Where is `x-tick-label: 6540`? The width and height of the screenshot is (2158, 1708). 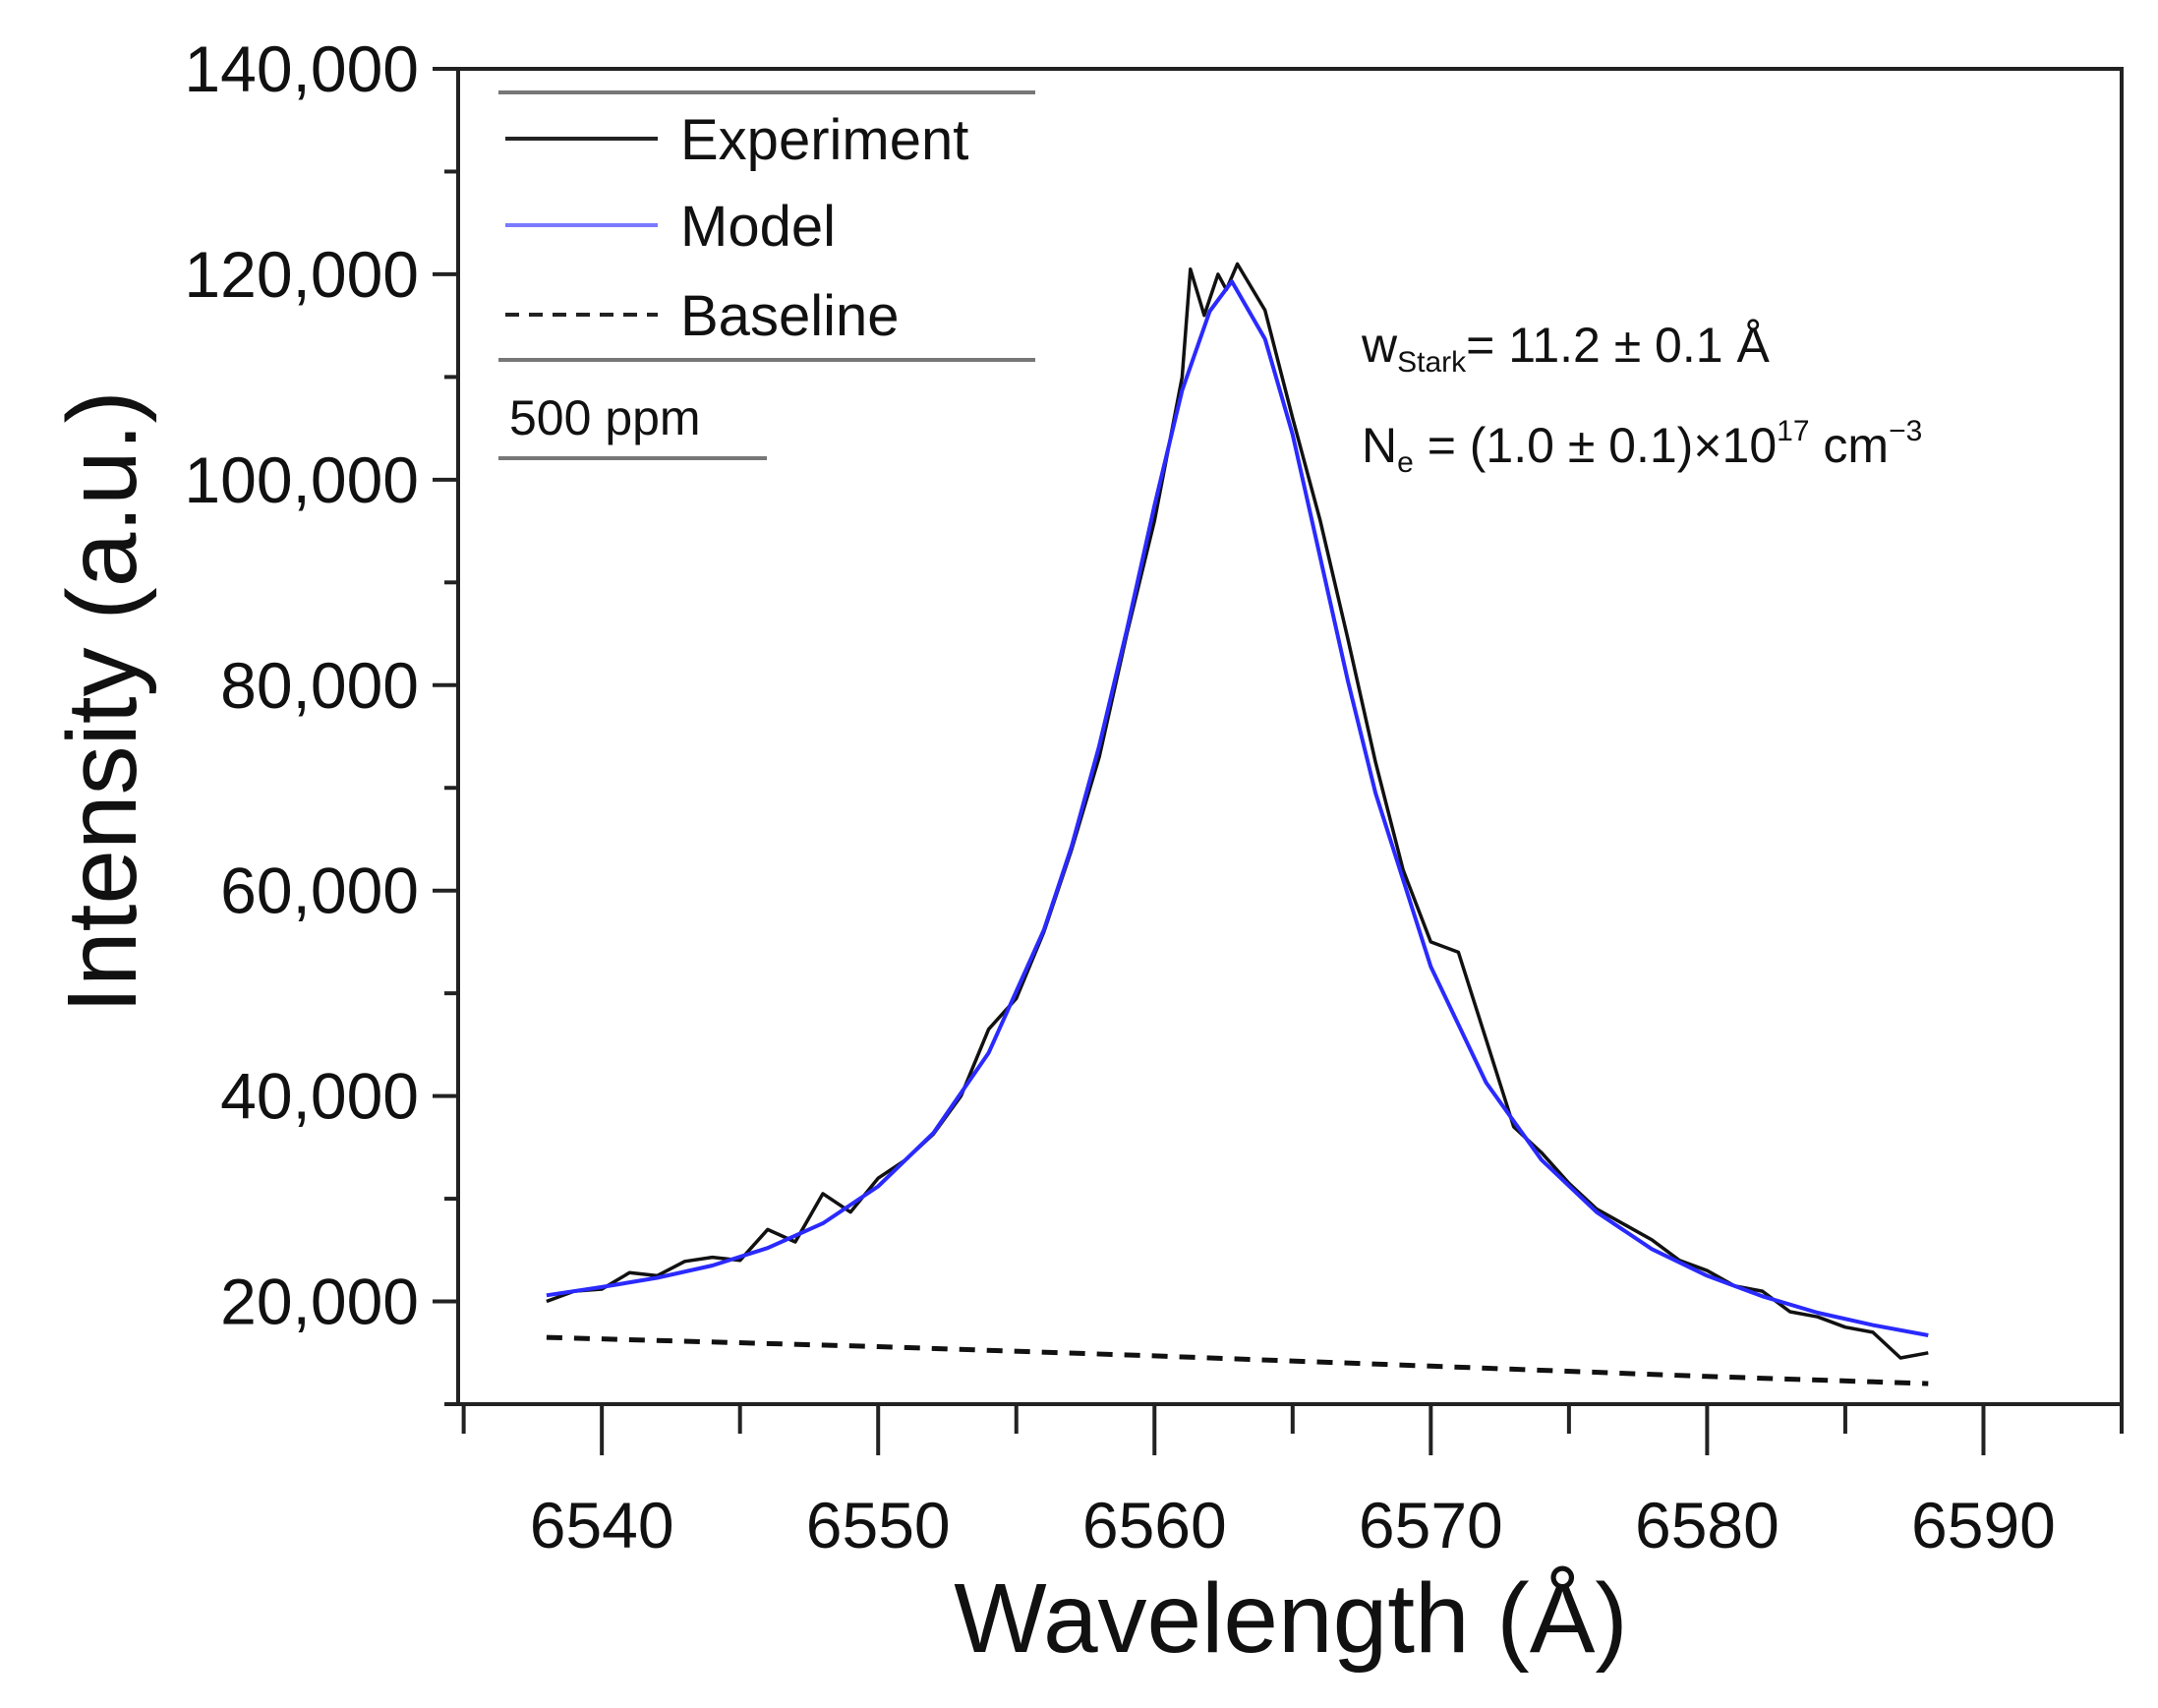 x-tick-label: 6540 is located at coordinates (602, 1525).